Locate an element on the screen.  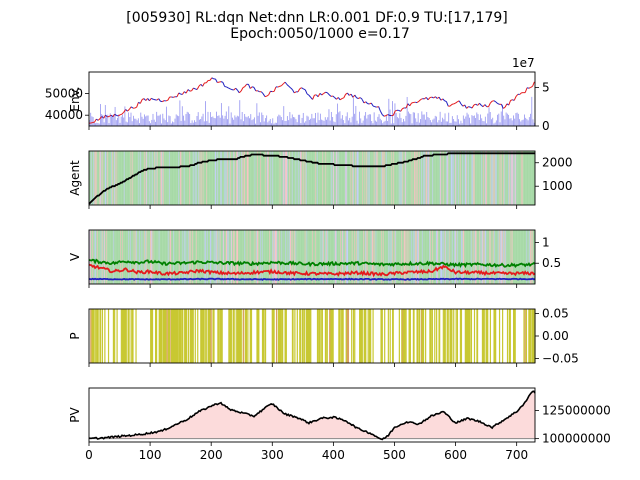
pv-ytick-label: 100000000 is located at coordinates (576, 439).